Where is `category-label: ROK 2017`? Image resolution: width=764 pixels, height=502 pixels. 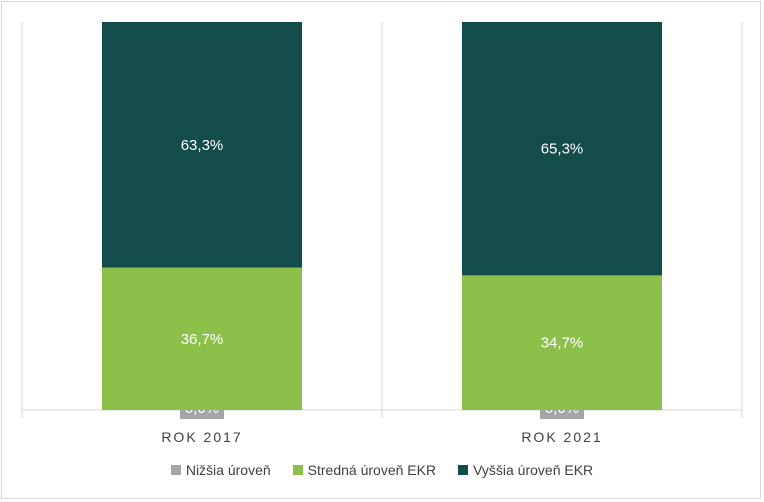 category-label: ROK 2017 is located at coordinates (201, 437).